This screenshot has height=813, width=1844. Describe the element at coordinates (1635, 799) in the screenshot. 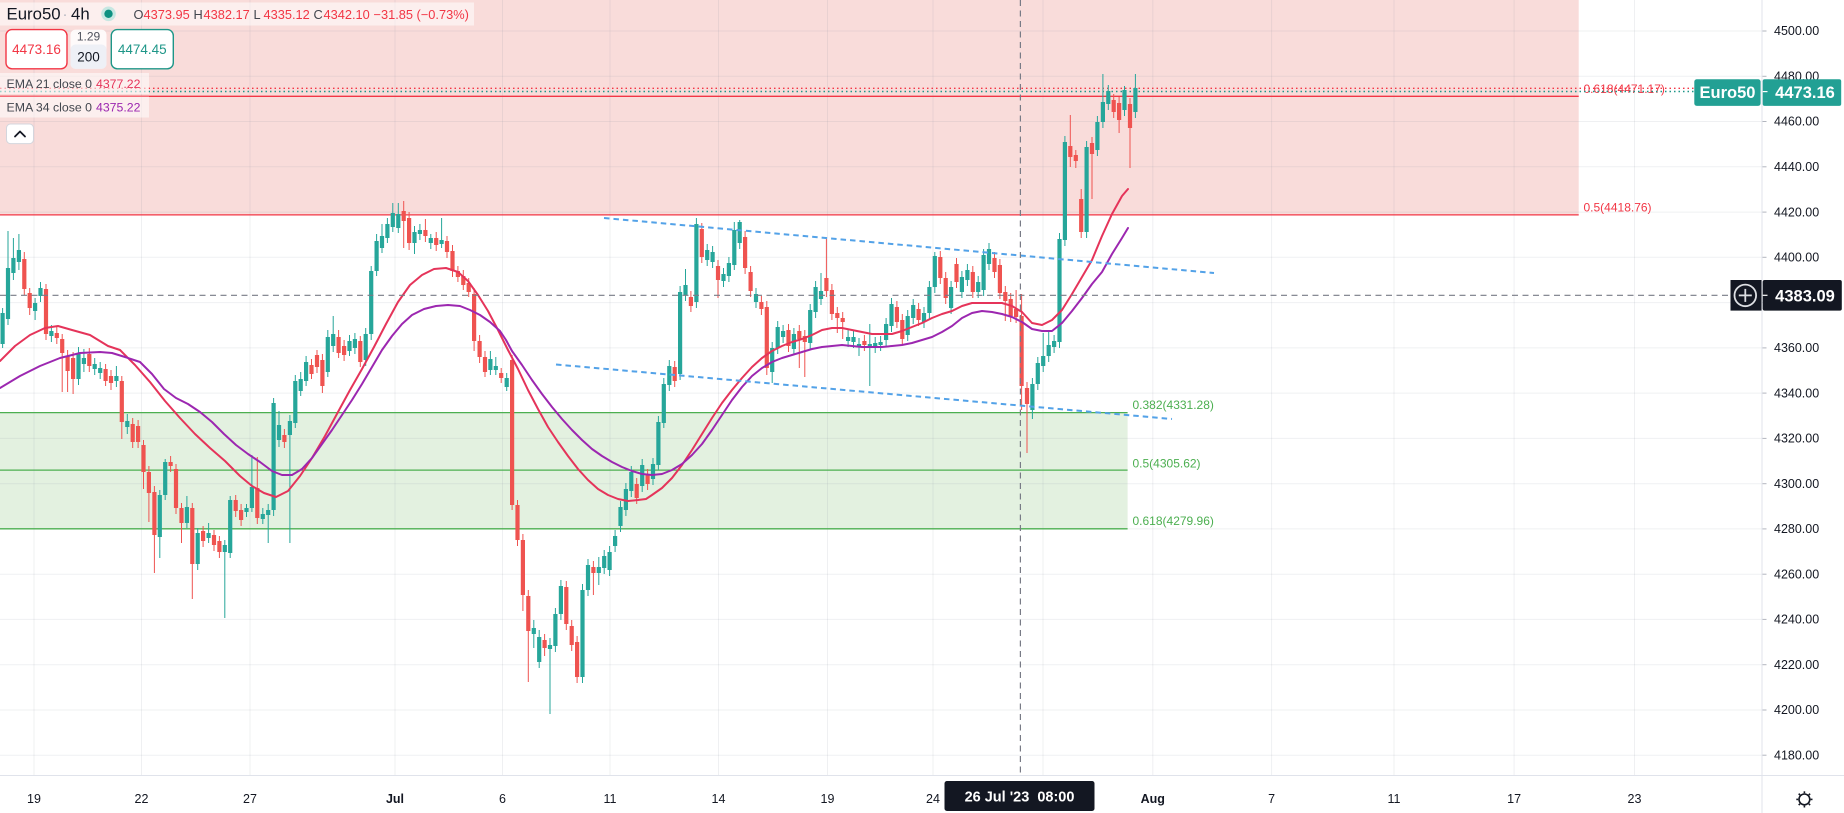

I see `svg-text: 23` at that location.